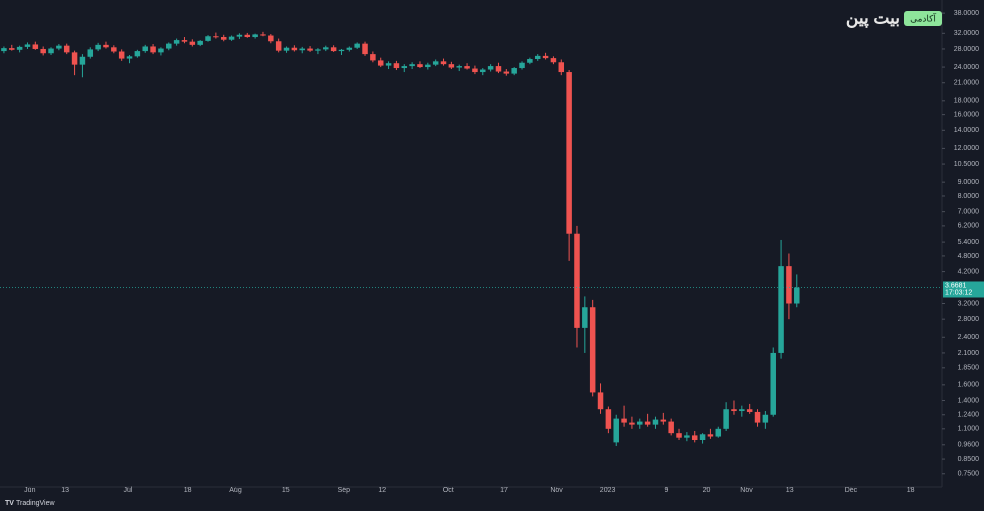 The image size is (984, 511). Describe the element at coordinates (969, 182) in the screenshot. I see `y-tick-label: 9.0000` at that location.